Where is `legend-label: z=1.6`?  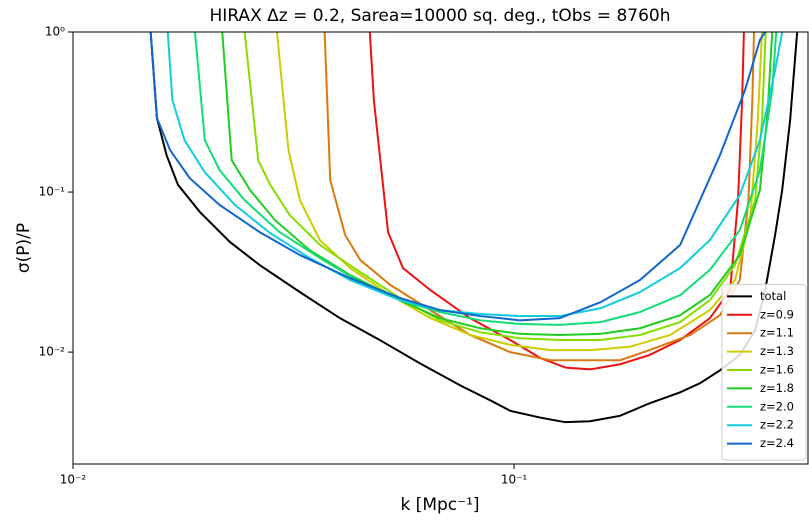
legend-label: z=1.6 is located at coordinates (777, 370).